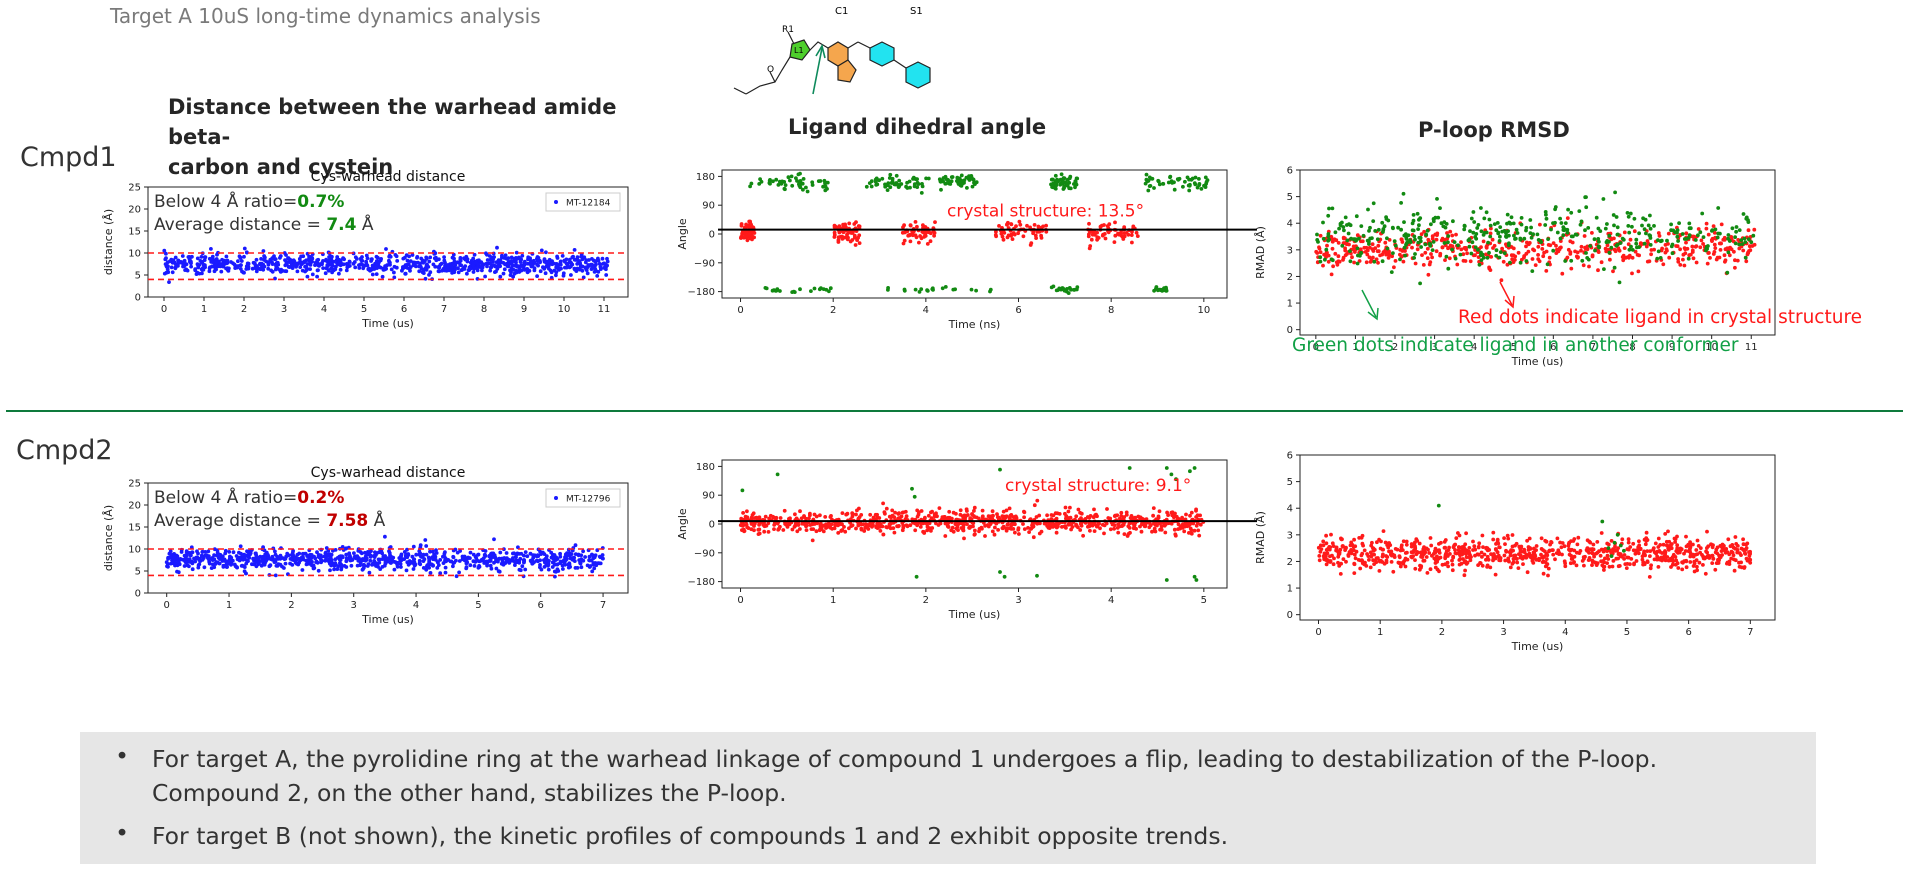  Describe the element at coordinates (229, 605) in the screenshot. I see `x-tick-label: 1` at that location.